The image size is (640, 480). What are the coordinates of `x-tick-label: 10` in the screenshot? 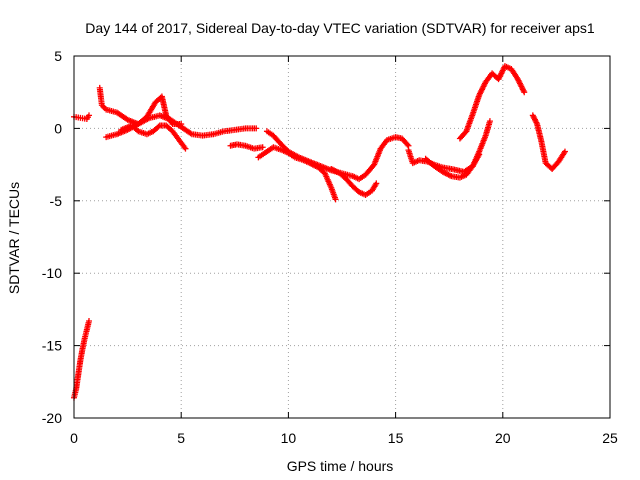 It's located at (289, 438).